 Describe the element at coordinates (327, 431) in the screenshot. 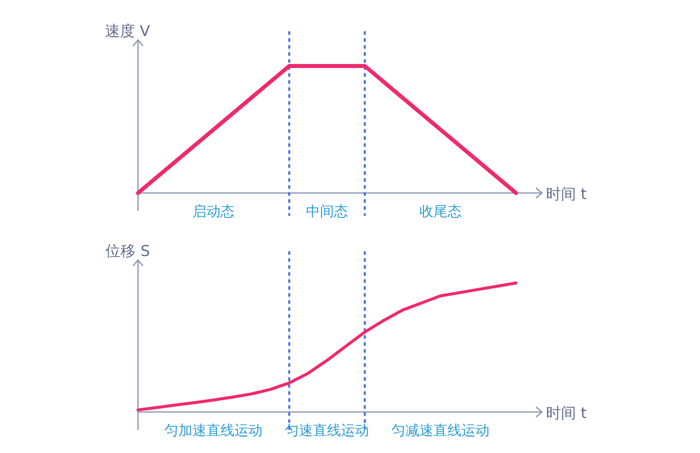

I see `text: 匀速直线运动` at that location.